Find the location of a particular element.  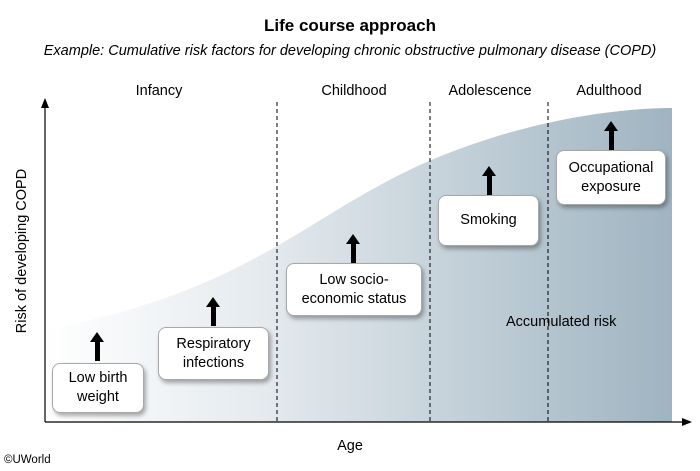

y-axis-arrowhead is located at coordinates (45, 103).